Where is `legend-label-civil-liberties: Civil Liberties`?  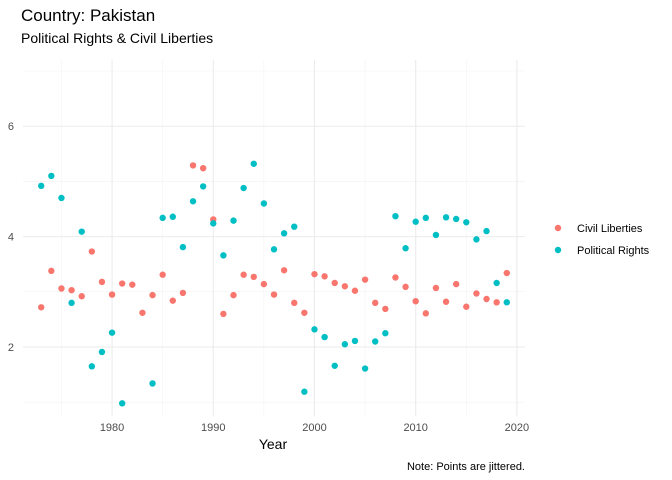
legend-label-civil-liberties: Civil Liberties is located at coordinates (610, 229).